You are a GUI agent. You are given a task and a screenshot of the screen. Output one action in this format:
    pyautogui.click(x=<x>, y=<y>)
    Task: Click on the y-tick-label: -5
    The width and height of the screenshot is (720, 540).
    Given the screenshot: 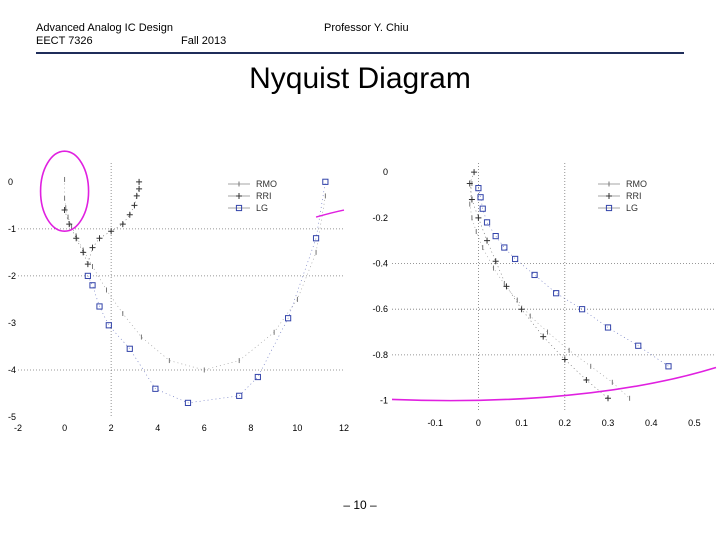 What is the action you would take?
    pyautogui.click(x=12, y=417)
    